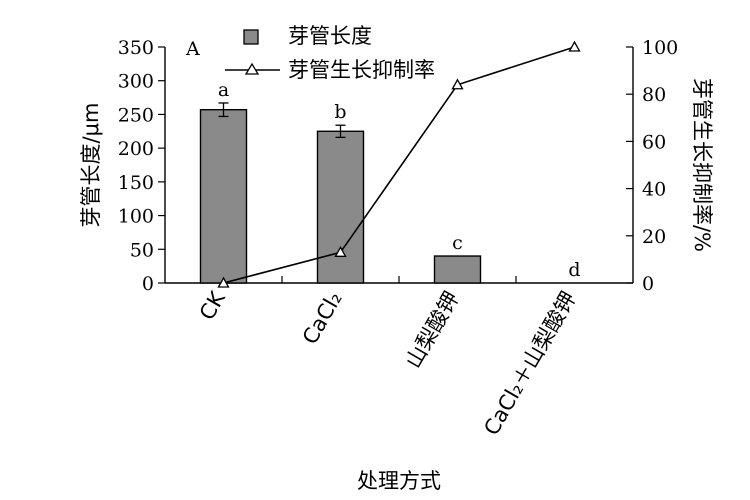 The height and width of the screenshot is (500, 750). What do you see at coordinates (361, 70) in the screenshot?
I see `legend-line-label: 芽管生长抑制率` at bounding box center [361, 70].